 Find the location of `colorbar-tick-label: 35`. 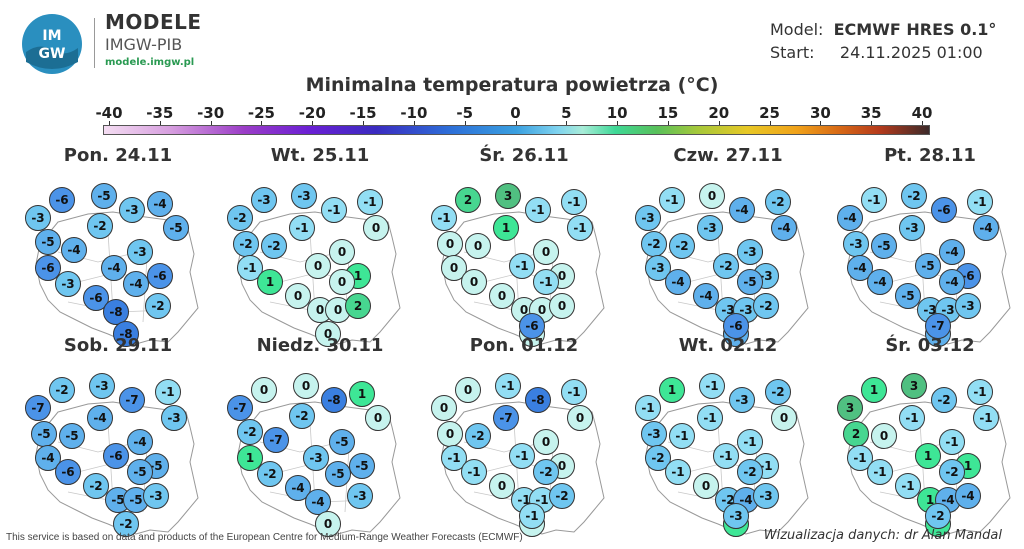

colorbar-tick-label: 35 is located at coordinates (871, 113).